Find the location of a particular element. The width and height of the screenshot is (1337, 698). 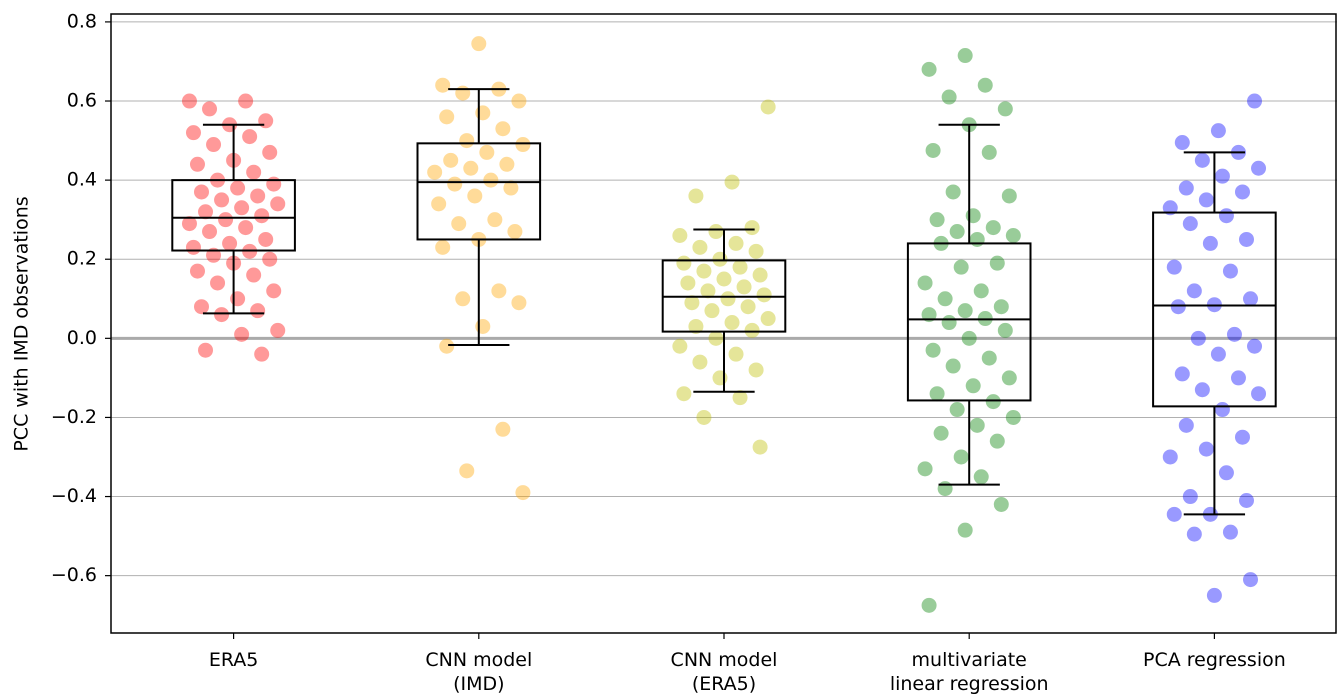

y-axis-label: PCC with IMD observations is located at coordinates (22, 323).